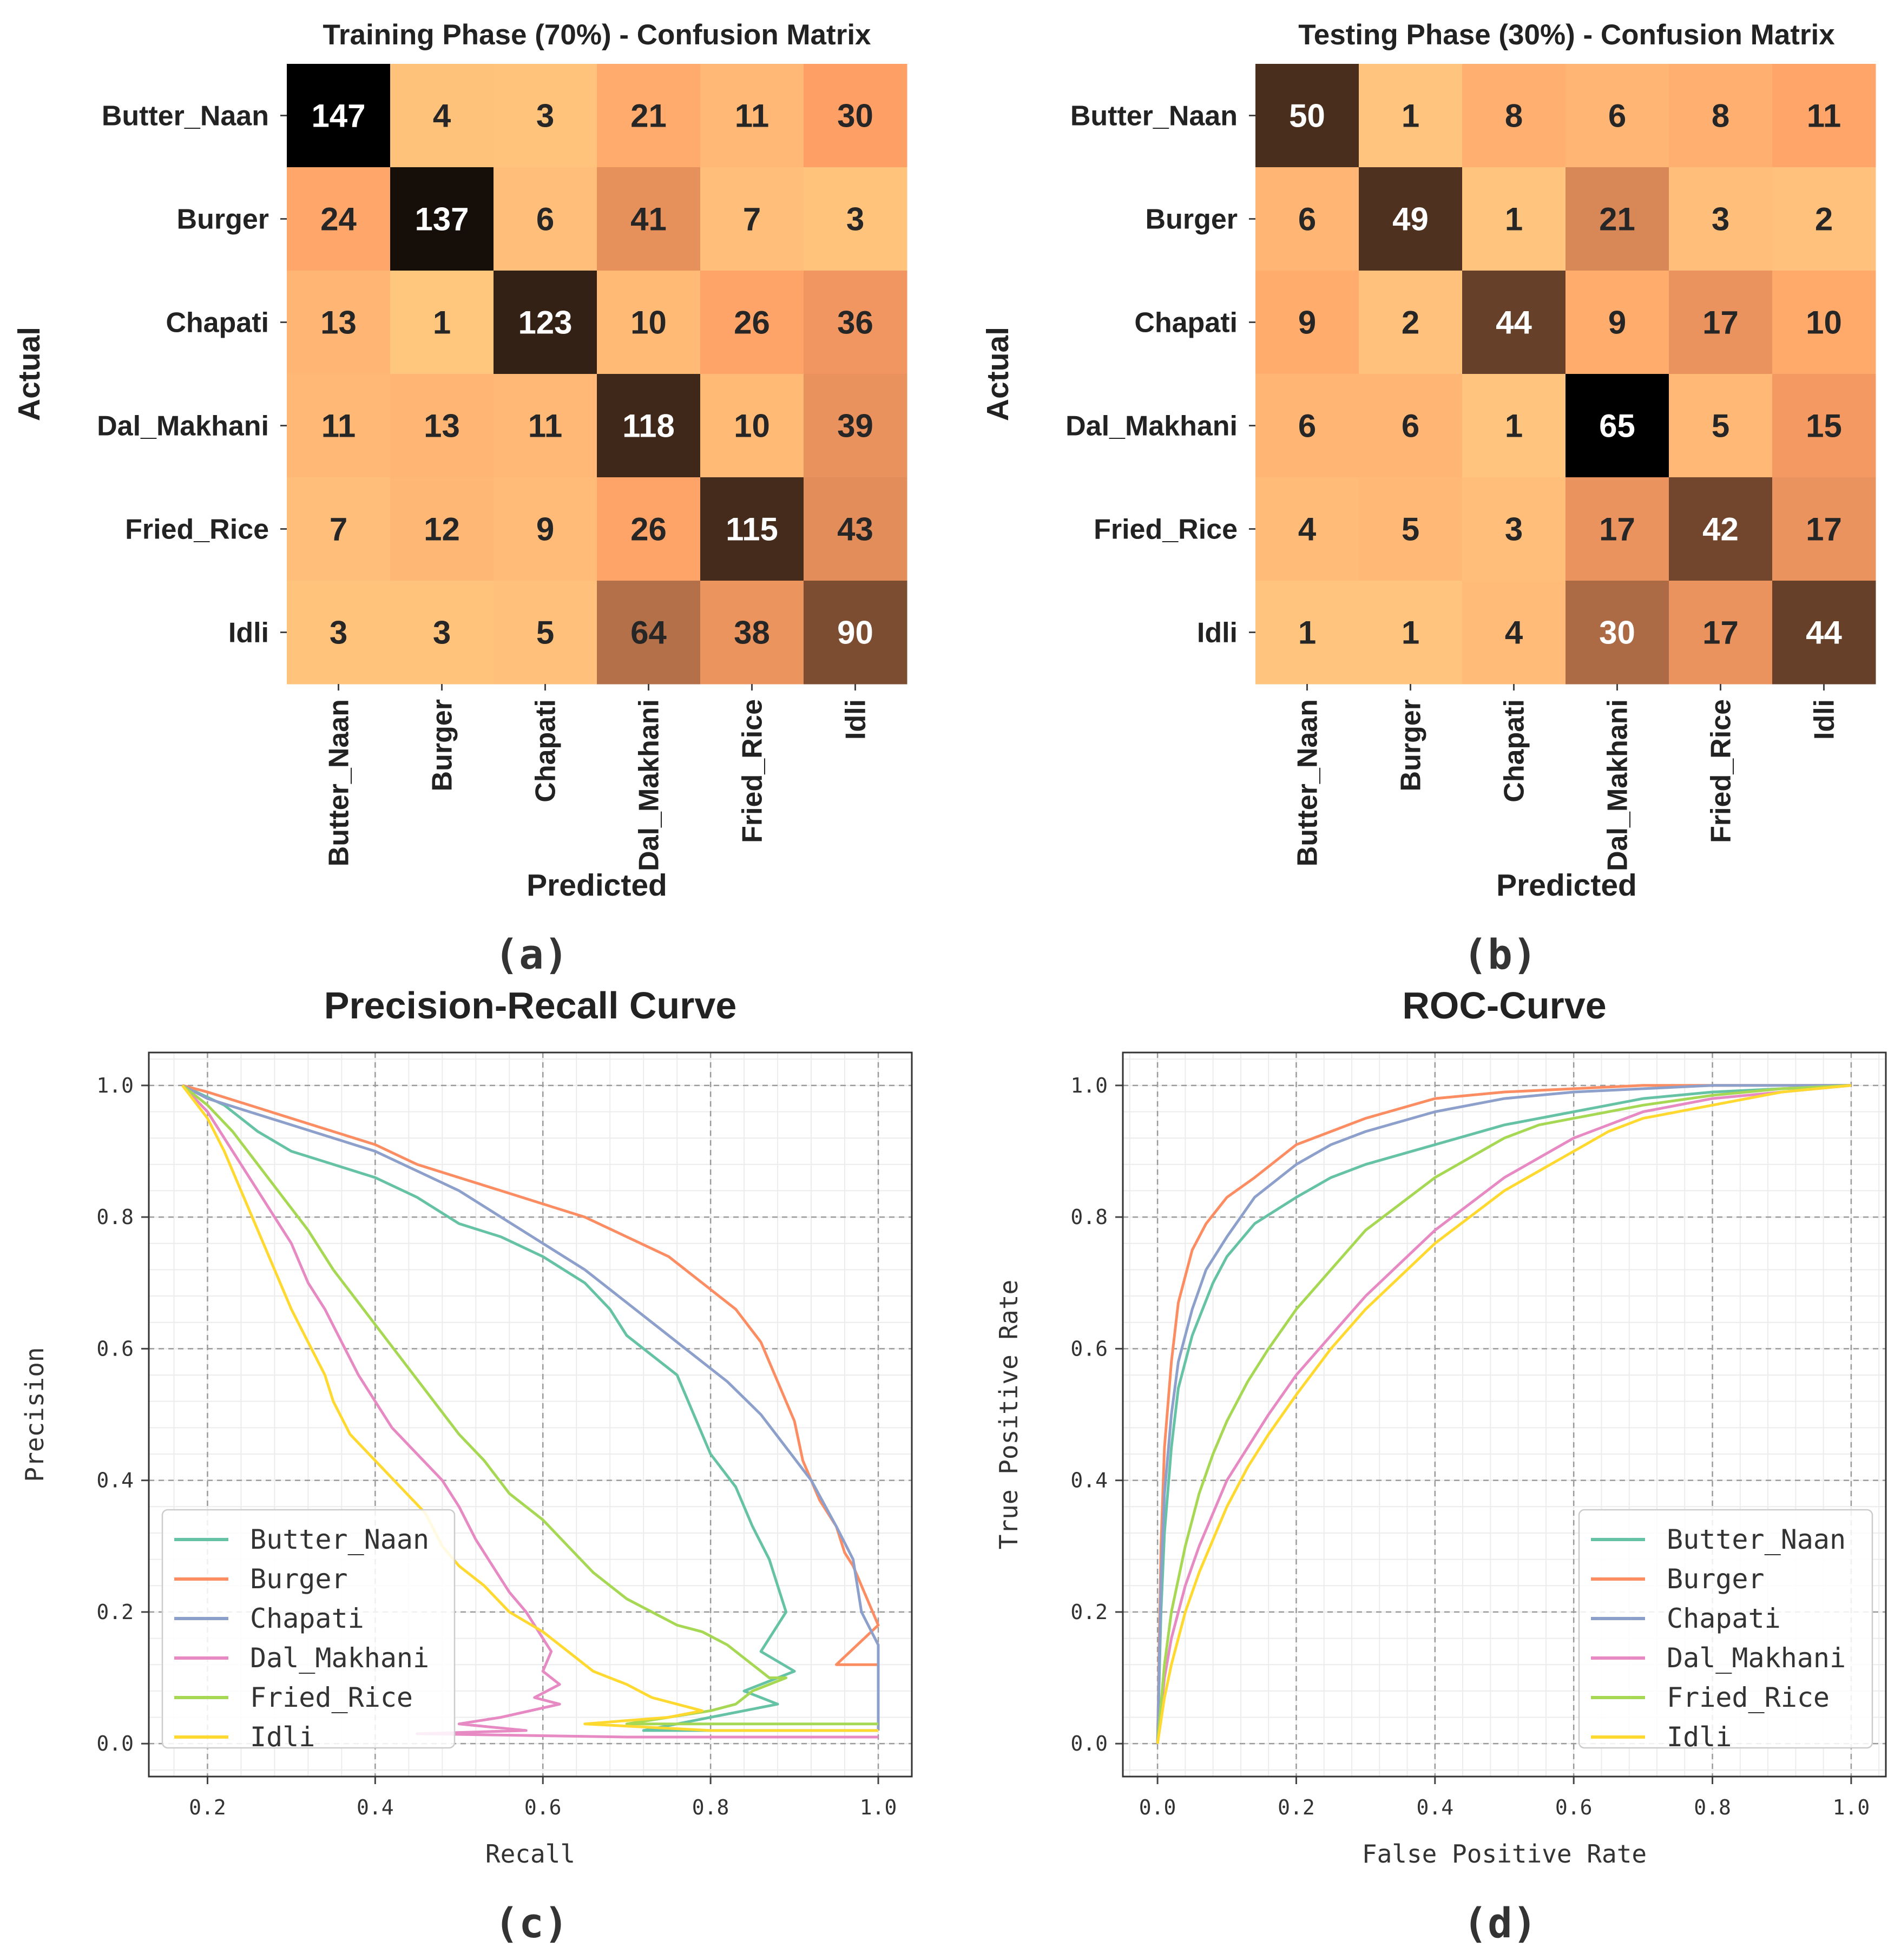 This screenshot has width=1901, height=1960. I want to click on panel-label: (b), so click(1500, 954).